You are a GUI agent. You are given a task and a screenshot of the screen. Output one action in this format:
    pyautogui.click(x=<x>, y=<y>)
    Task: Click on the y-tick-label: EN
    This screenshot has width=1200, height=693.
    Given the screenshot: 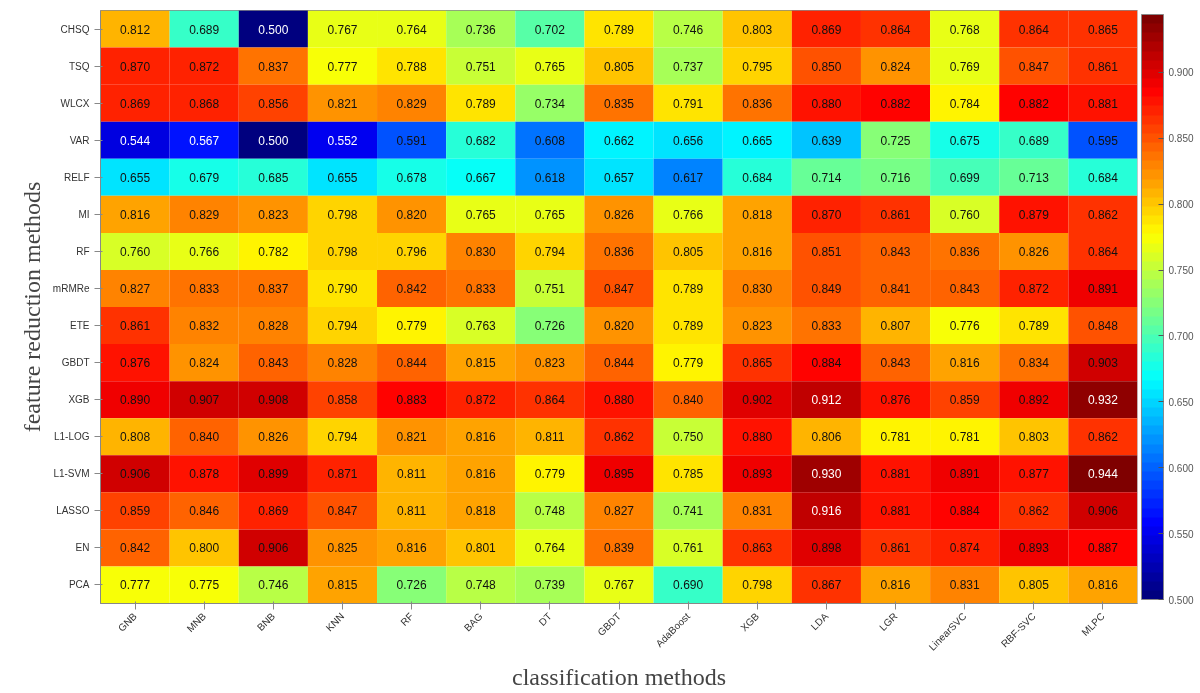 What is the action you would take?
    pyautogui.click(x=82, y=548)
    